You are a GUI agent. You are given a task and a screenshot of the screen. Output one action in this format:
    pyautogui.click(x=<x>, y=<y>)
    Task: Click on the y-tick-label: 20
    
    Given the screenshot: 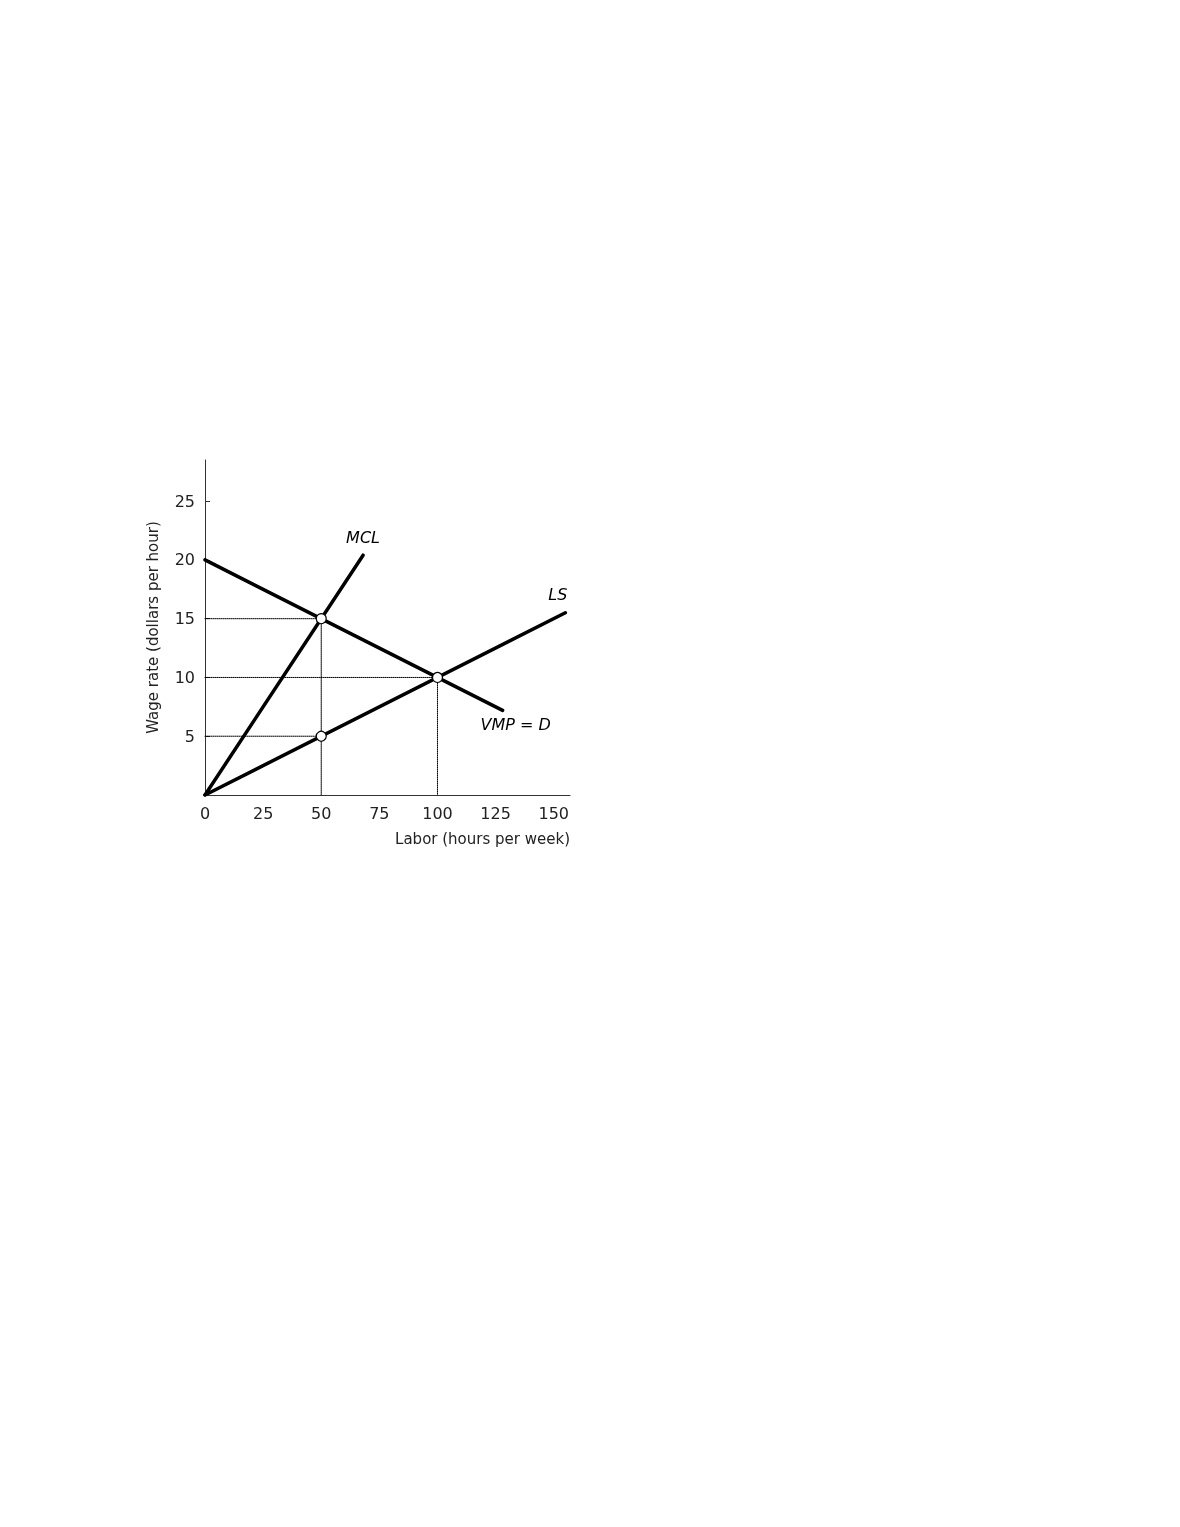 What is the action you would take?
    pyautogui.click(x=184, y=560)
    